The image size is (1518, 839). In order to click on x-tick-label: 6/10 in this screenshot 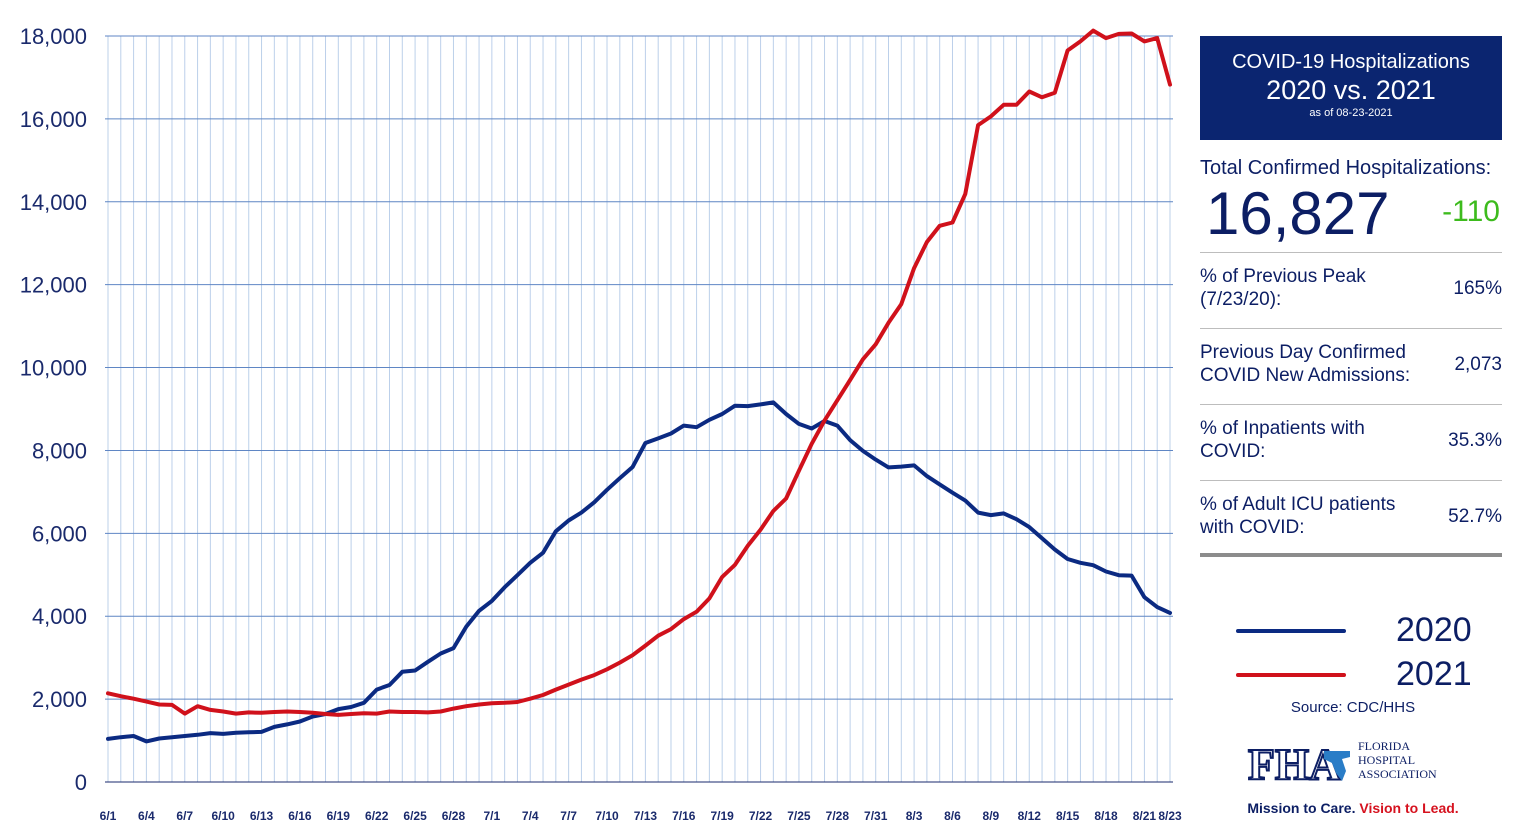, I will do `click(223, 816)`.